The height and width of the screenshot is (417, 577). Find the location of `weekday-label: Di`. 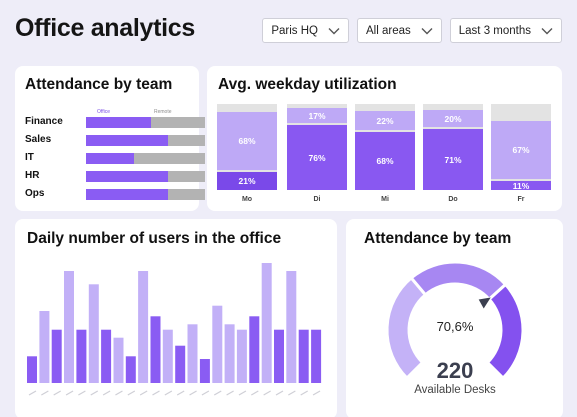

weekday-label: Di is located at coordinates (317, 199).